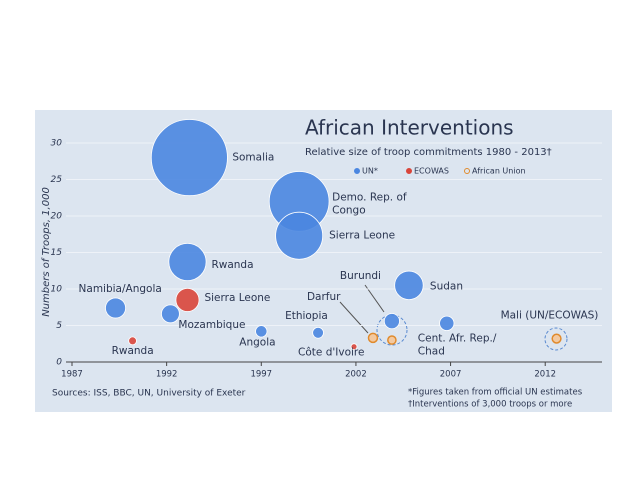 This screenshot has width=638, height=483. What do you see at coordinates (59, 326) in the screenshot?
I see `y-tick-label: 5` at bounding box center [59, 326].